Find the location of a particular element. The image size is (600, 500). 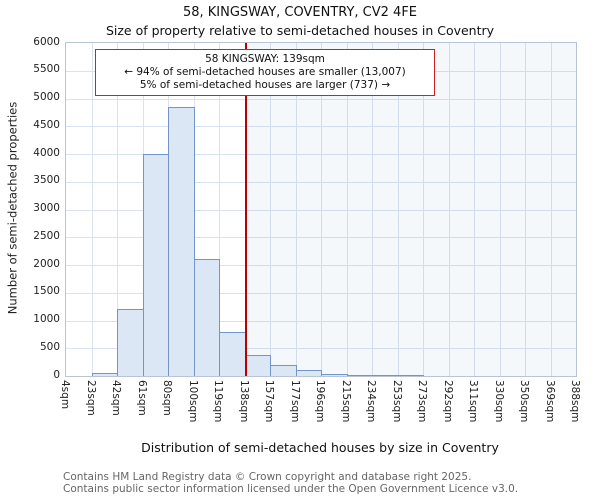

x-tick-label: 138sqm is located at coordinates (243, 401).